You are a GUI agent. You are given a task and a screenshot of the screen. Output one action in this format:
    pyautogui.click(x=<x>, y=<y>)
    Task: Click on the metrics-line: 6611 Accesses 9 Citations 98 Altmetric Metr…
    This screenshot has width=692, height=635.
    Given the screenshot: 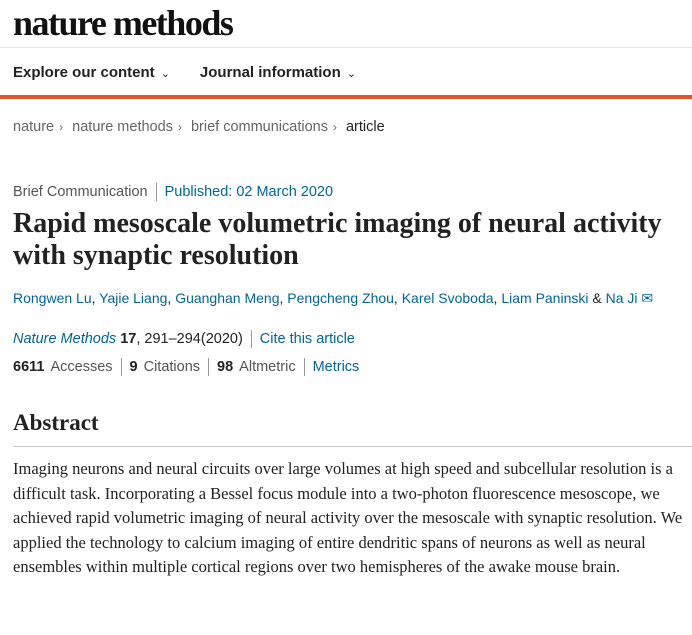 What is the action you would take?
    pyautogui.click(x=186, y=367)
    